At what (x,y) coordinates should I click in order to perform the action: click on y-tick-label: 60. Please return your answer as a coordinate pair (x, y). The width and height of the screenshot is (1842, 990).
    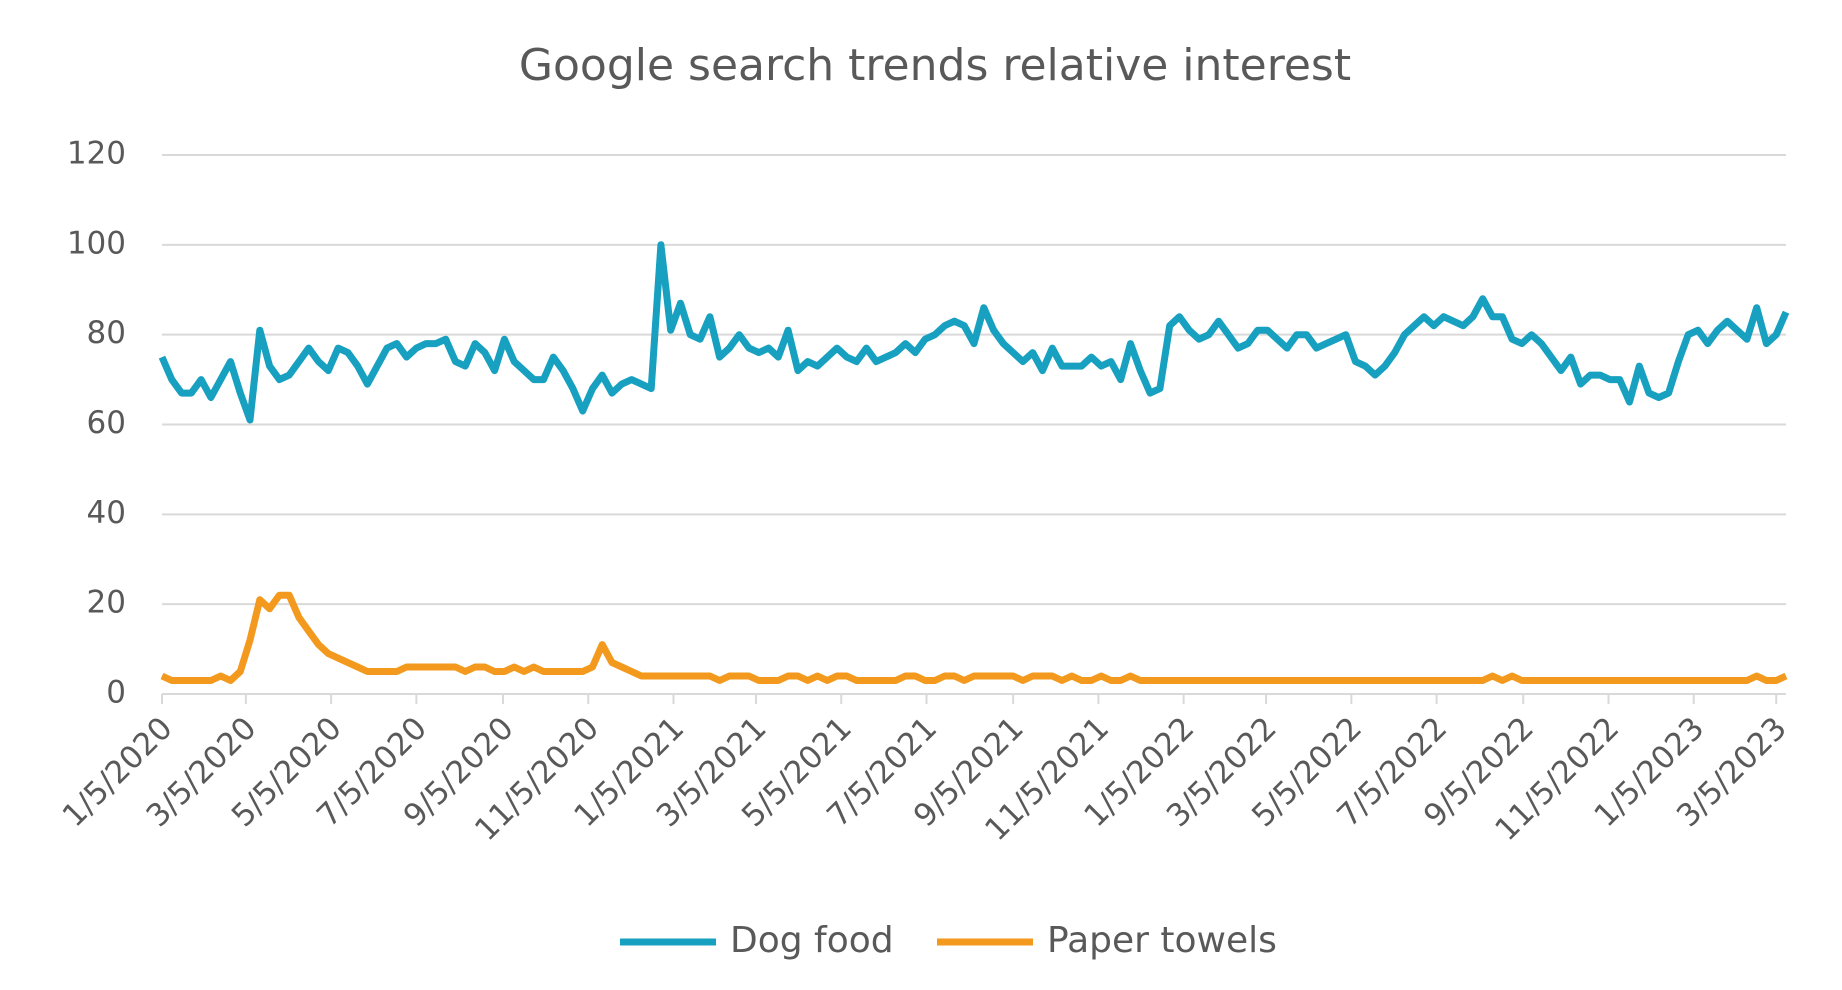
    Looking at the image, I should click on (106, 423).